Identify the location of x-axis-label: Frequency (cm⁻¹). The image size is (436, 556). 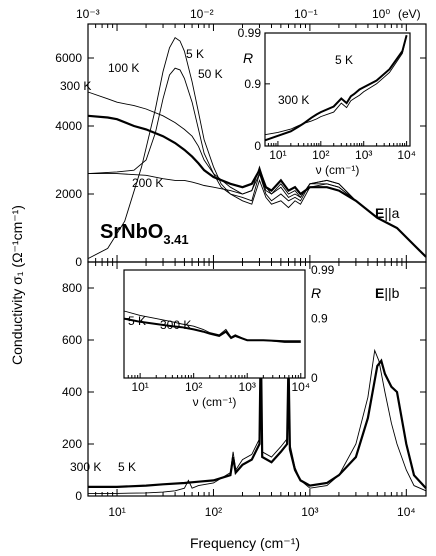
(245, 543).